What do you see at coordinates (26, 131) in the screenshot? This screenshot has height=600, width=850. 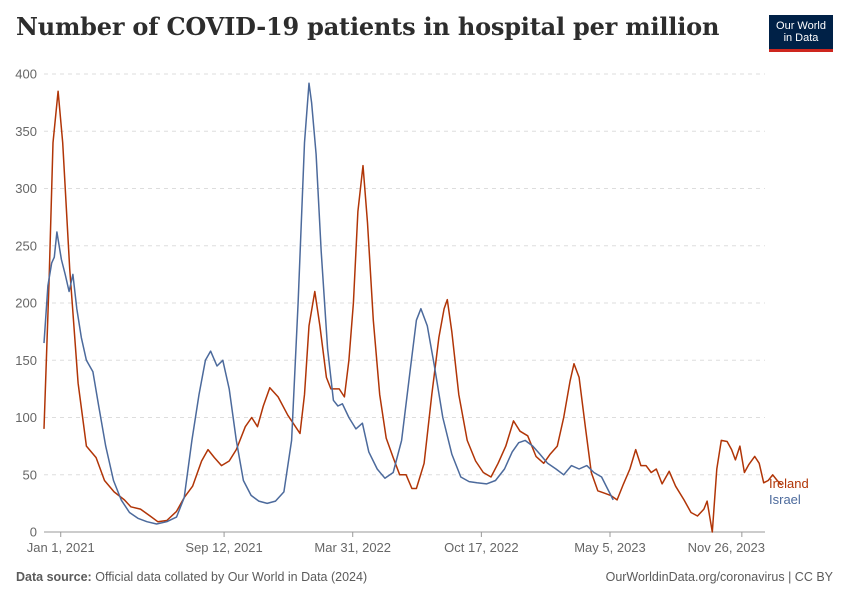 I see `y-tick-label-350: 350` at bounding box center [26, 131].